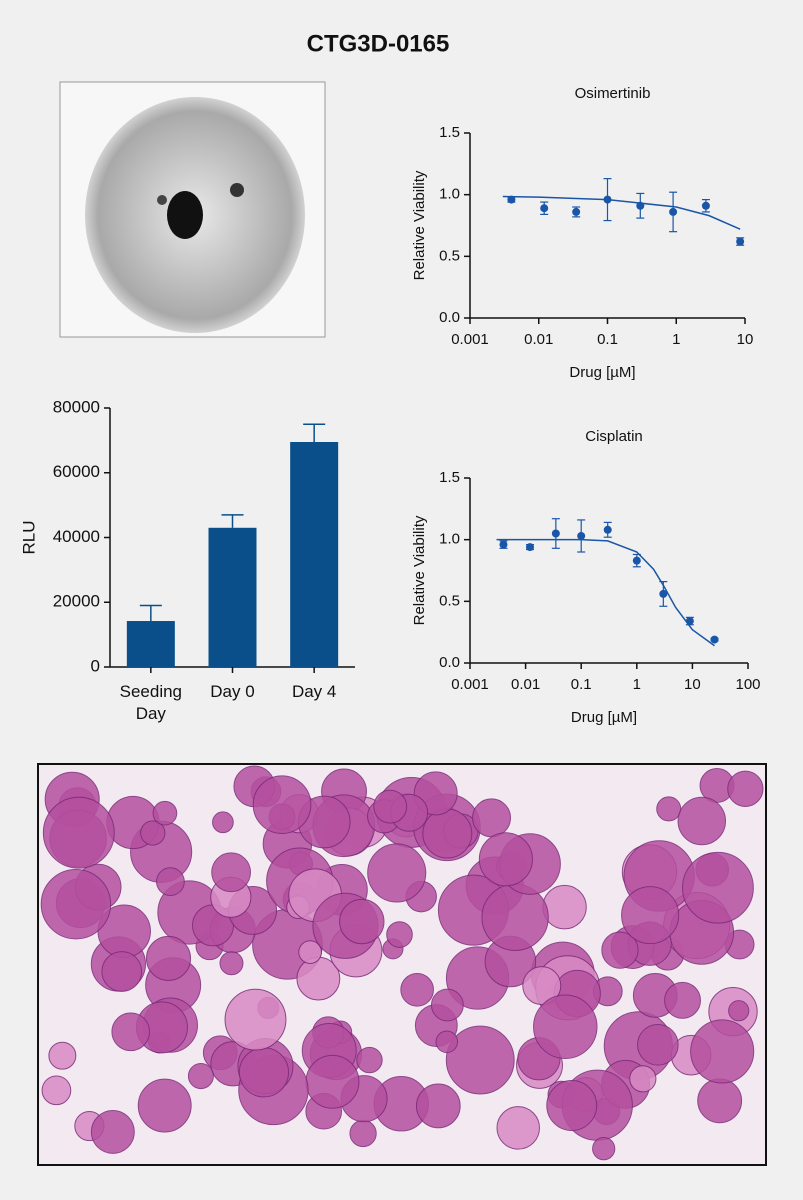 Image resolution: width=803 pixels, height=1200 pixels. I want to click on organoid-core, so click(185, 215).